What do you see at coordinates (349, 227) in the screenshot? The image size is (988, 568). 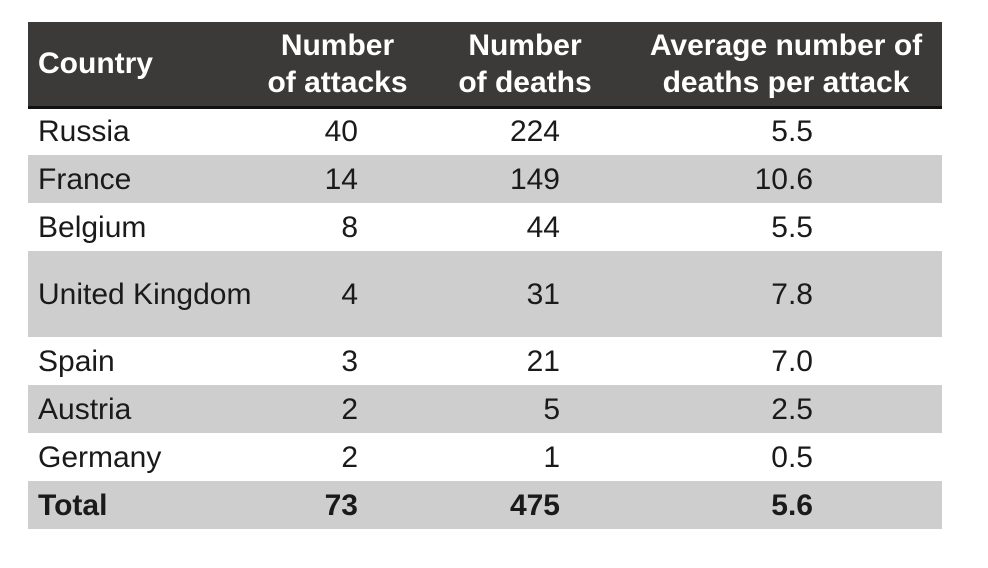 I see `attacks-cell: 8` at bounding box center [349, 227].